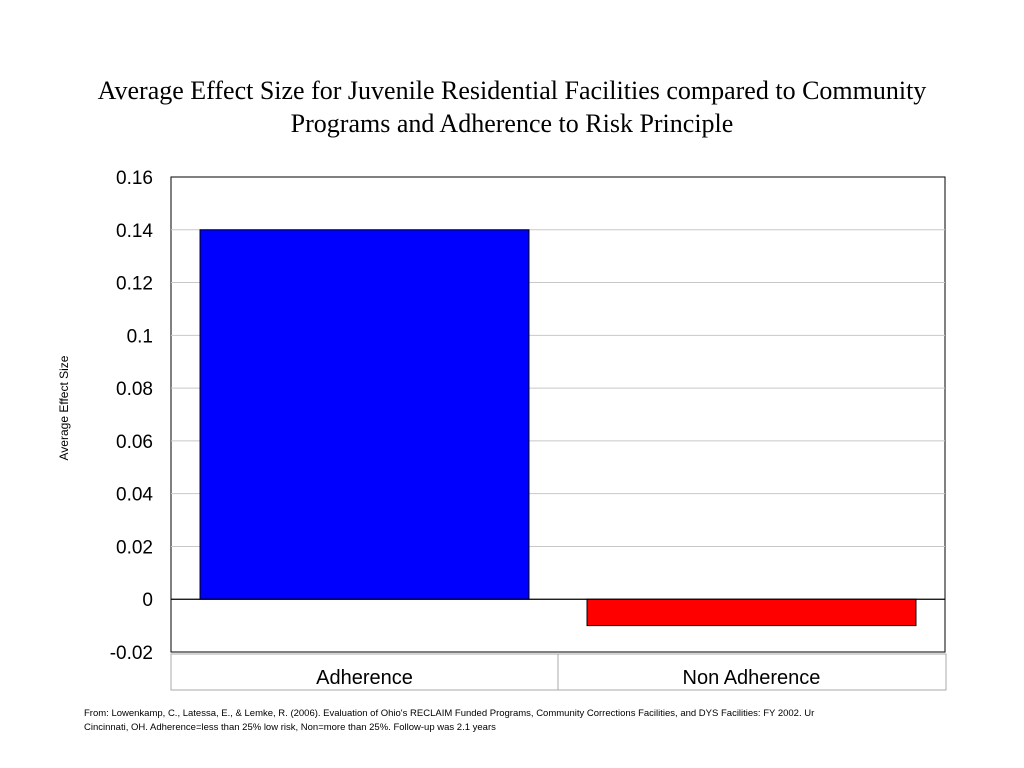  I want to click on category-table, so click(558, 672).